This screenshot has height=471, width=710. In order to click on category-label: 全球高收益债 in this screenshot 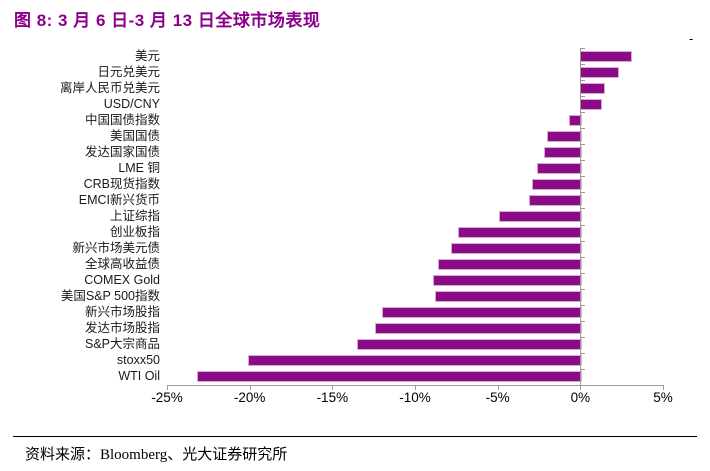, I will do `click(122, 264)`.